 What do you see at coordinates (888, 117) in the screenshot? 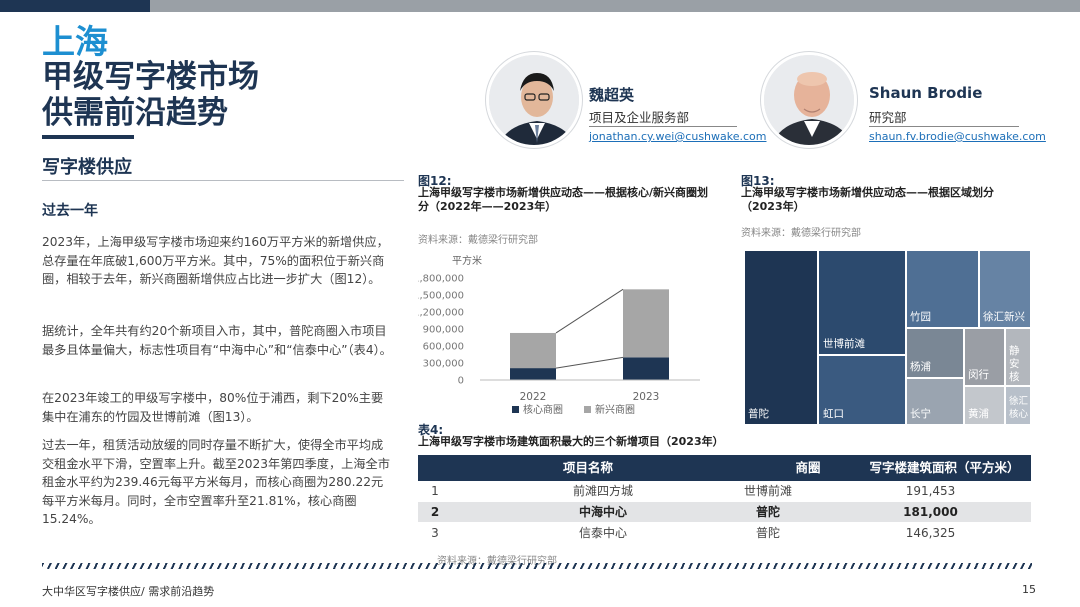
I see `profile-2-dept: 研究部` at bounding box center [888, 117].